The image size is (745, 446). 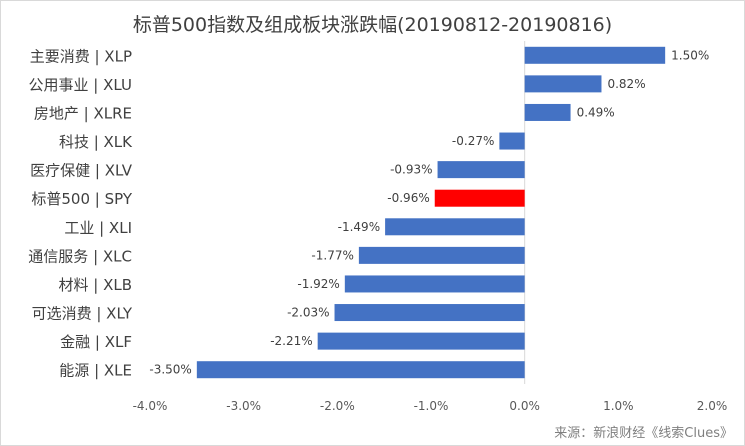 What do you see at coordinates (96, 142) in the screenshot?
I see `category-label-3: 科技 | XLK` at bounding box center [96, 142].